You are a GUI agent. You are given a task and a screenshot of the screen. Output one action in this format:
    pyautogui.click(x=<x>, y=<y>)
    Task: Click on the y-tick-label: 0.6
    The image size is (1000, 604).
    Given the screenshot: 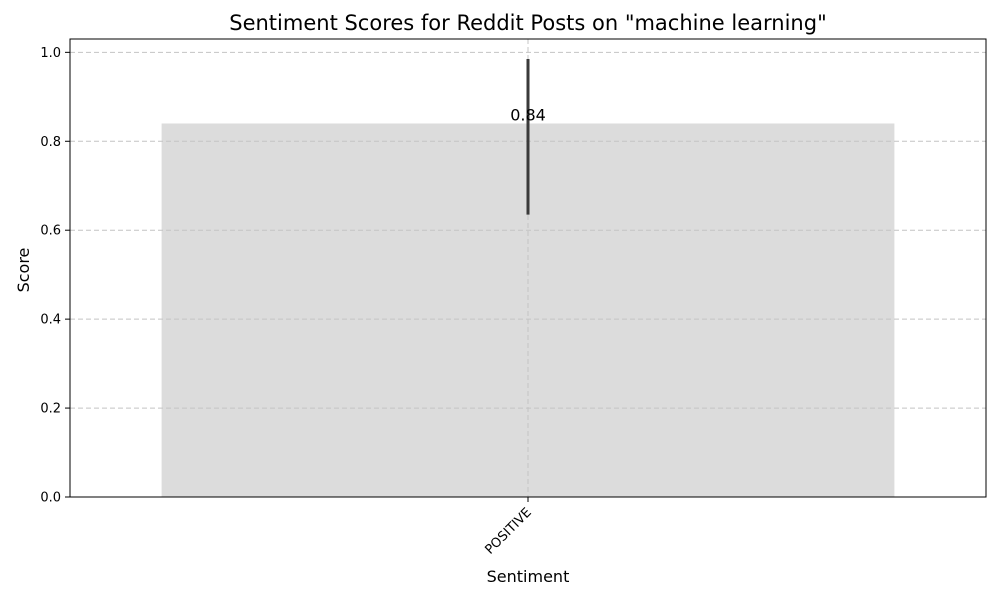 What is the action you would take?
    pyautogui.click(x=50, y=231)
    